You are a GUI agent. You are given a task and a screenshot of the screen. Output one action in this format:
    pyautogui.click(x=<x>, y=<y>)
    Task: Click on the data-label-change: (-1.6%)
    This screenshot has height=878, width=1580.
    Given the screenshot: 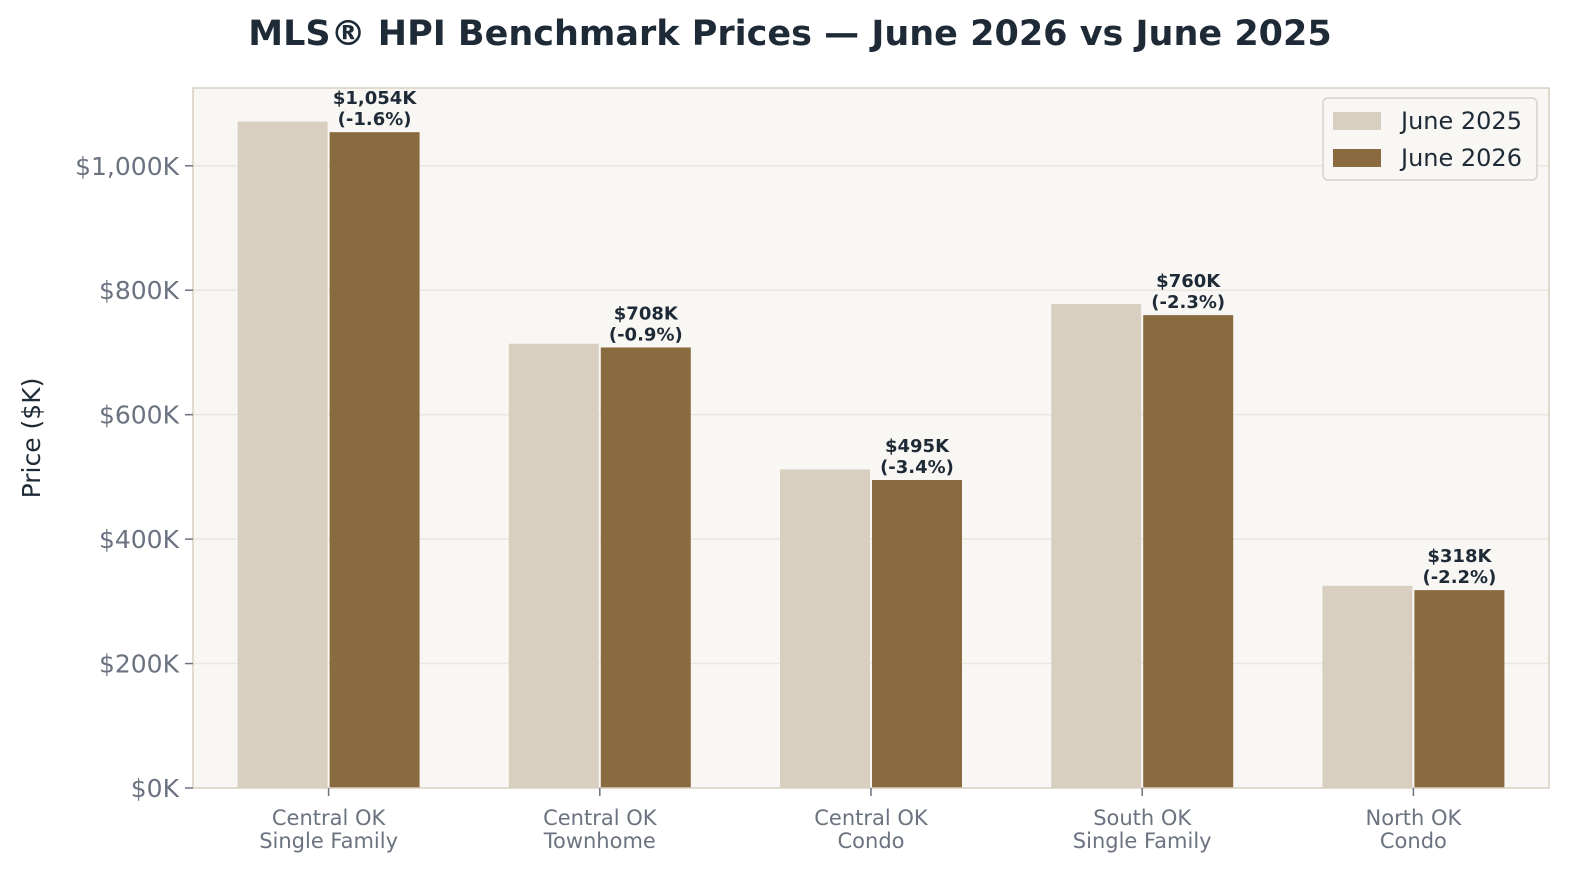 What is the action you would take?
    pyautogui.click(x=375, y=119)
    